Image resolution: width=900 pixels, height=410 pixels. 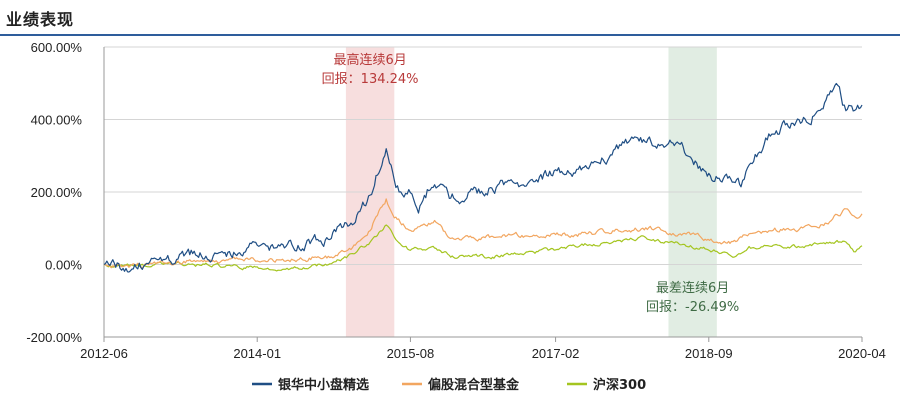 What do you see at coordinates (54, 337) in the screenshot?
I see `y-tick-label: -200.00%` at bounding box center [54, 337].